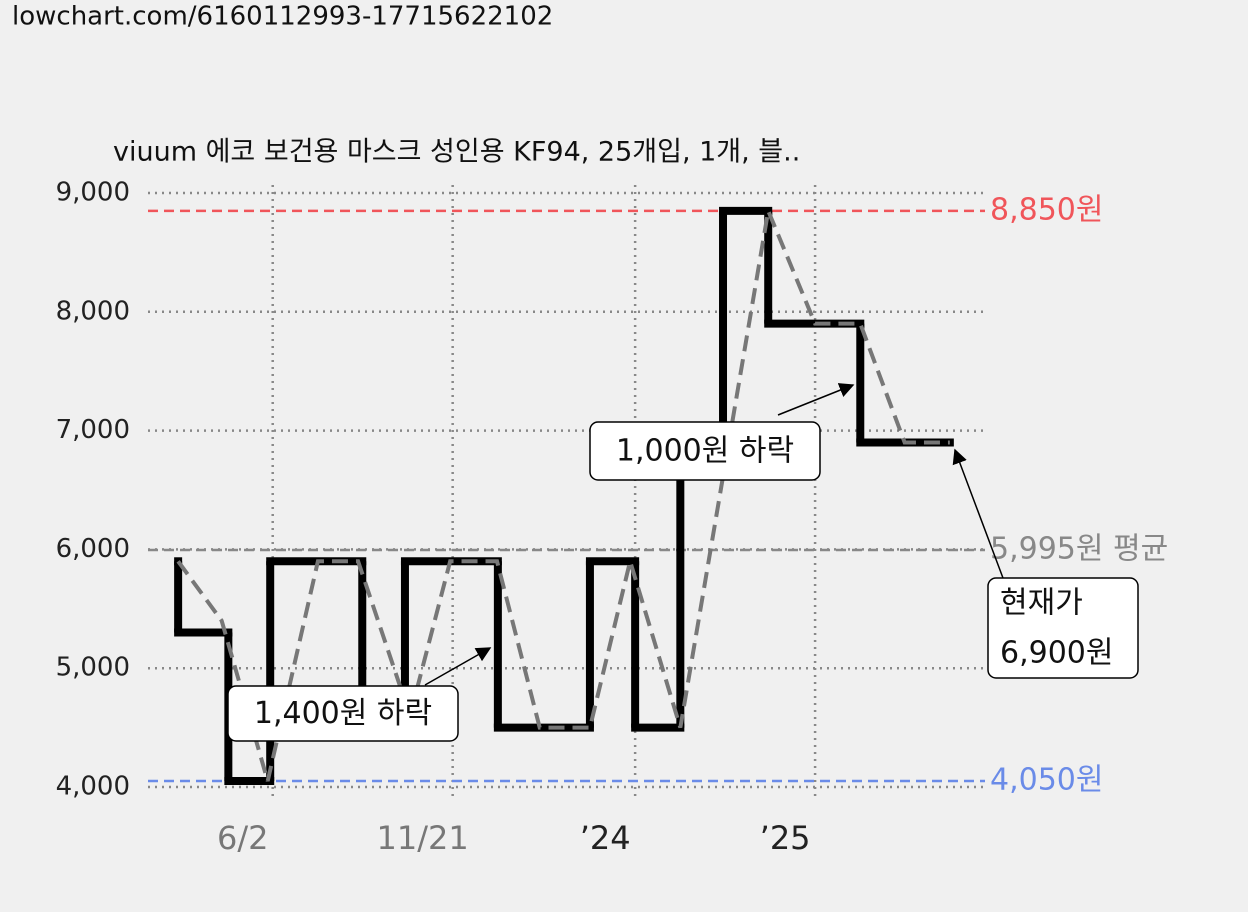 The image size is (1248, 912). I want to click on x-tick-label: 11/21, so click(423, 838).